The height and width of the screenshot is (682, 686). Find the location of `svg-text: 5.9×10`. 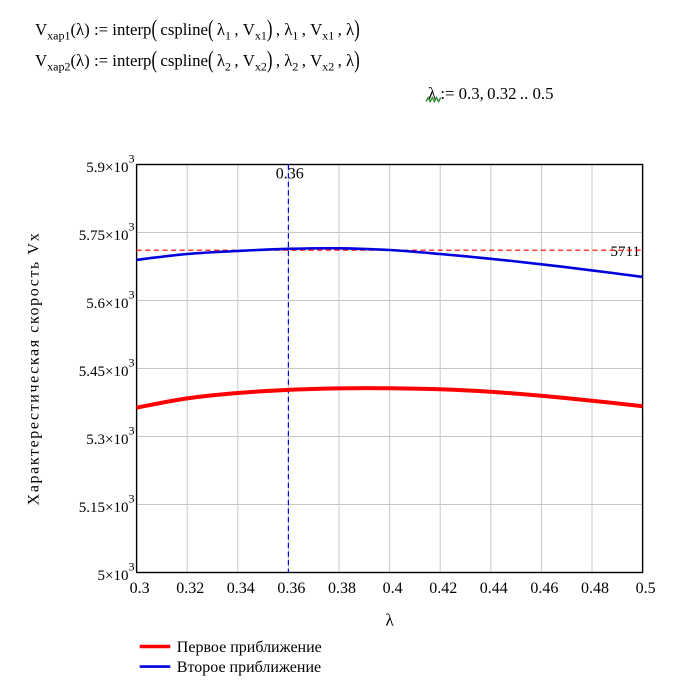

svg-text: 5.9×10 is located at coordinates (107, 168).